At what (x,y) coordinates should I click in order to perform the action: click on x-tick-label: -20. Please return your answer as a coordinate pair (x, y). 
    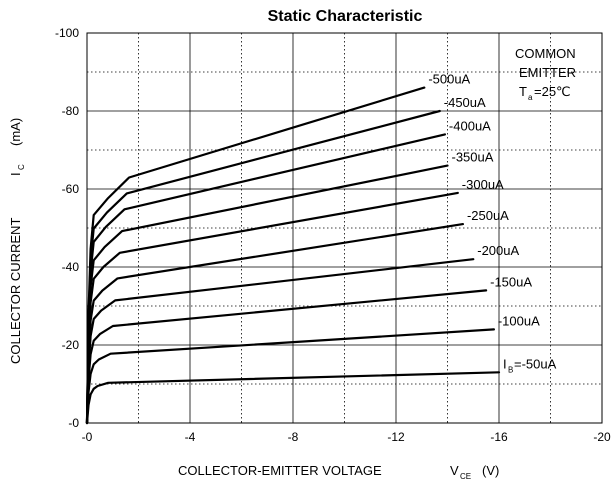
    Looking at the image, I should click on (602, 437).